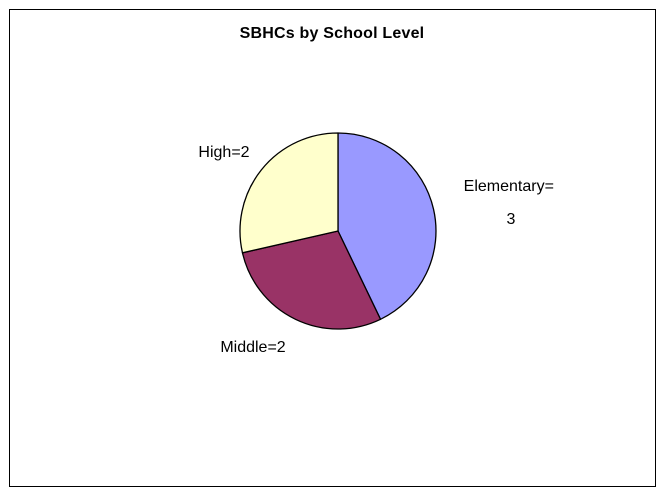 This screenshot has width=664, height=487. I want to click on chart-title: SBHCs by School Level, so click(332, 33).